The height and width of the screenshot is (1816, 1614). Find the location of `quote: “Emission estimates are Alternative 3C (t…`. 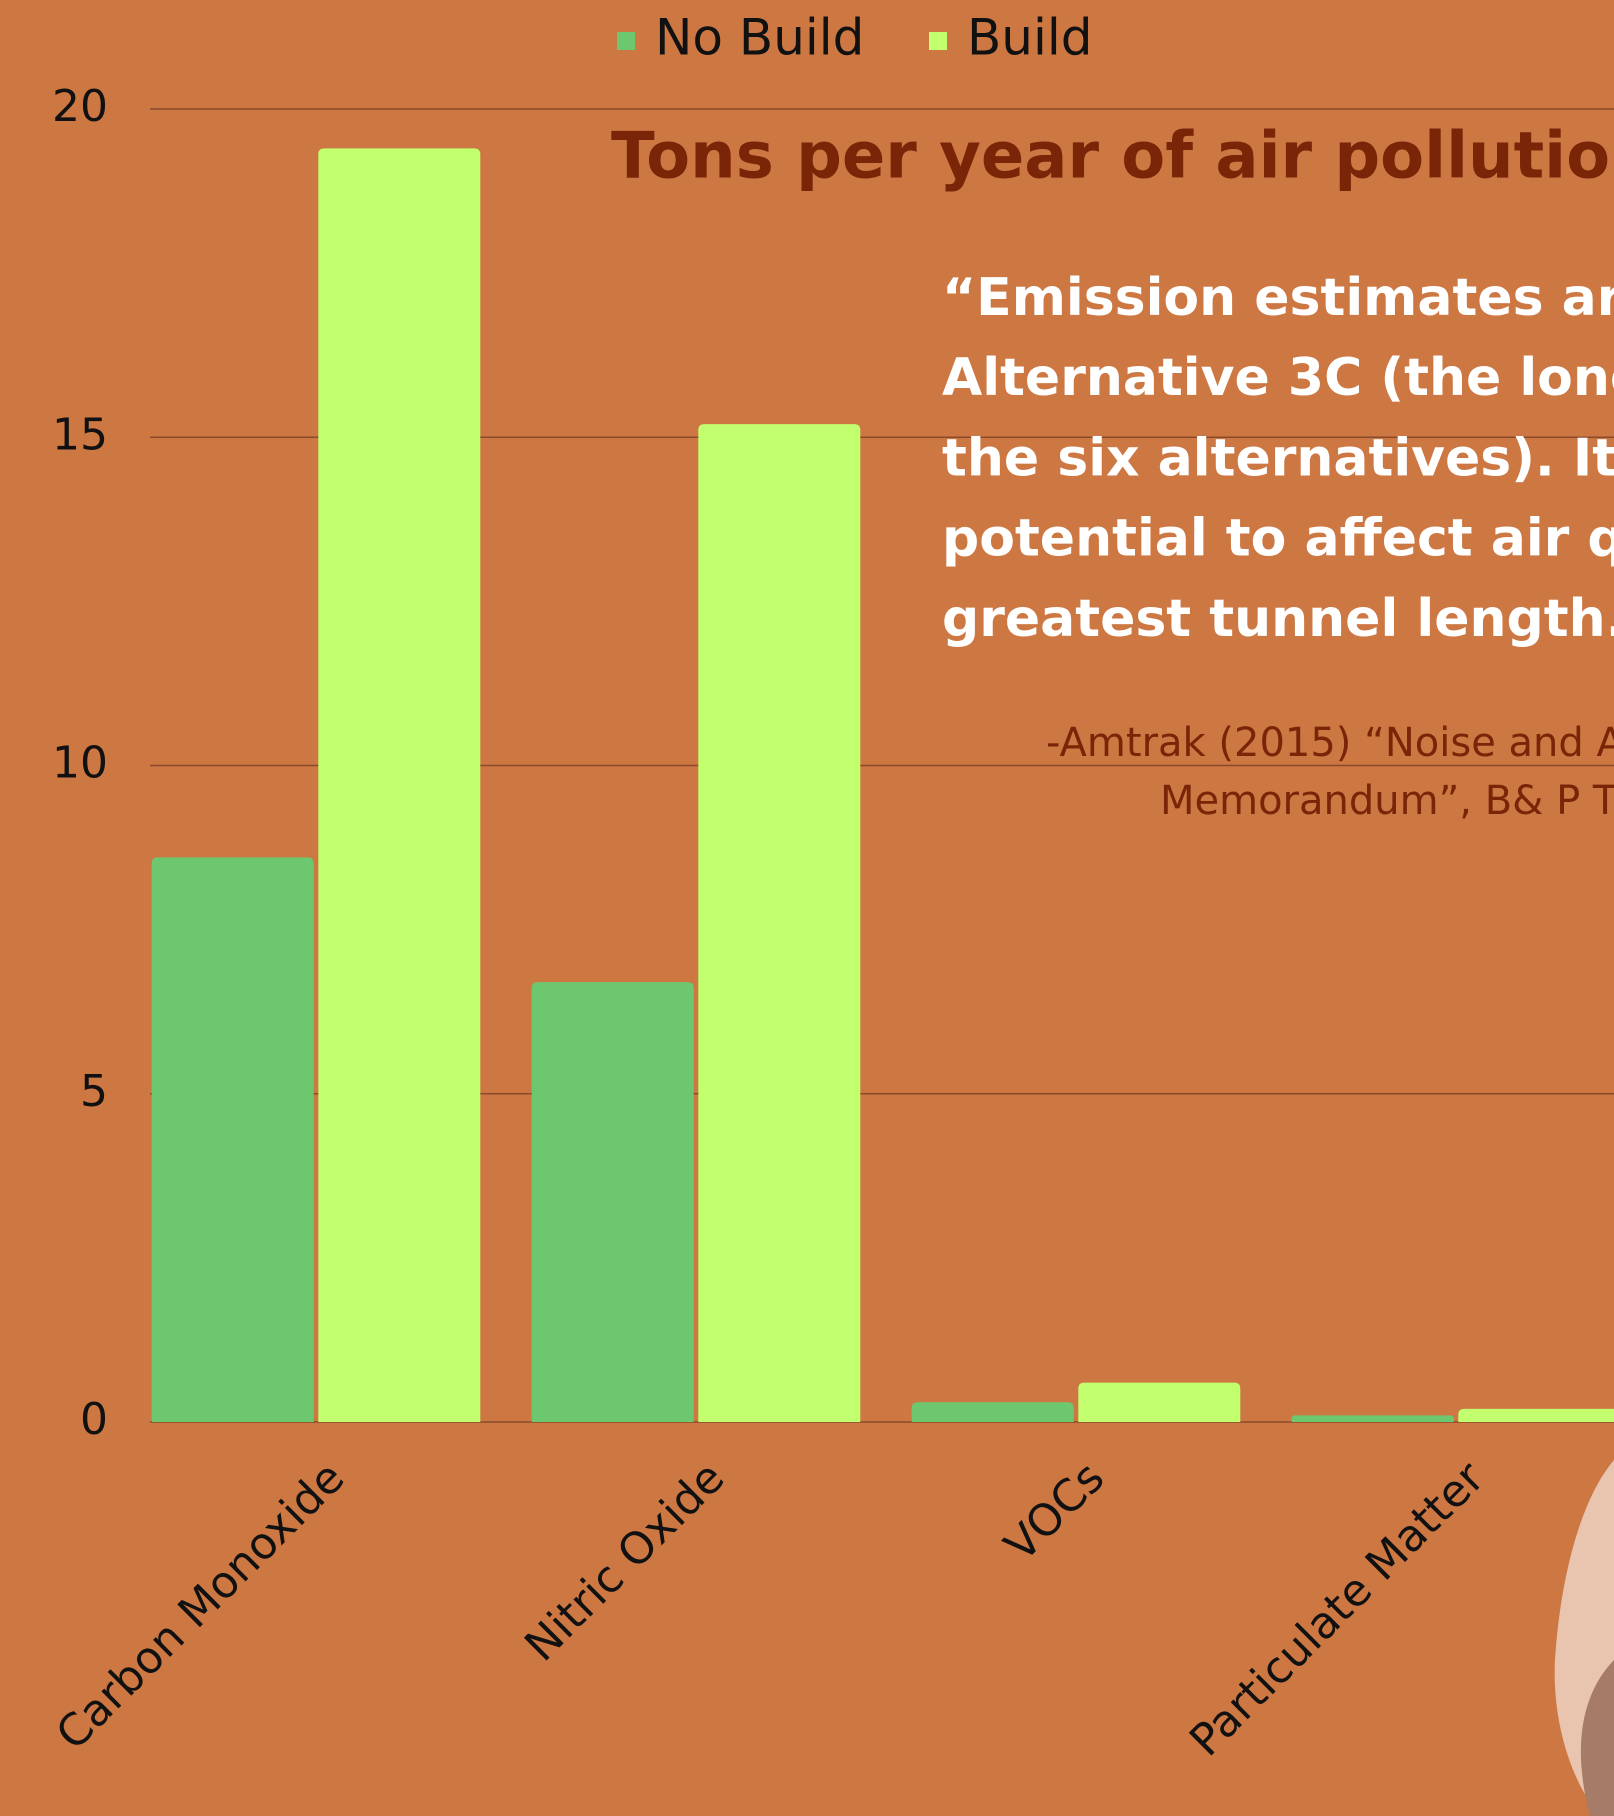

quote: “Emission estimates are Alternative 3C (t… is located at coordinates (1278, 458).